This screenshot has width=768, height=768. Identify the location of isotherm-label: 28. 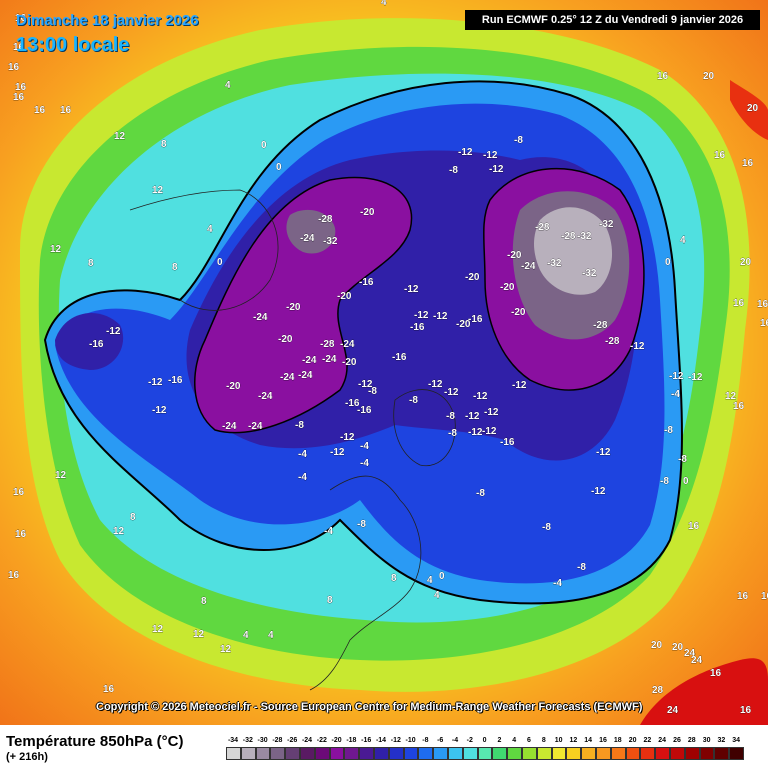
(658, 690).